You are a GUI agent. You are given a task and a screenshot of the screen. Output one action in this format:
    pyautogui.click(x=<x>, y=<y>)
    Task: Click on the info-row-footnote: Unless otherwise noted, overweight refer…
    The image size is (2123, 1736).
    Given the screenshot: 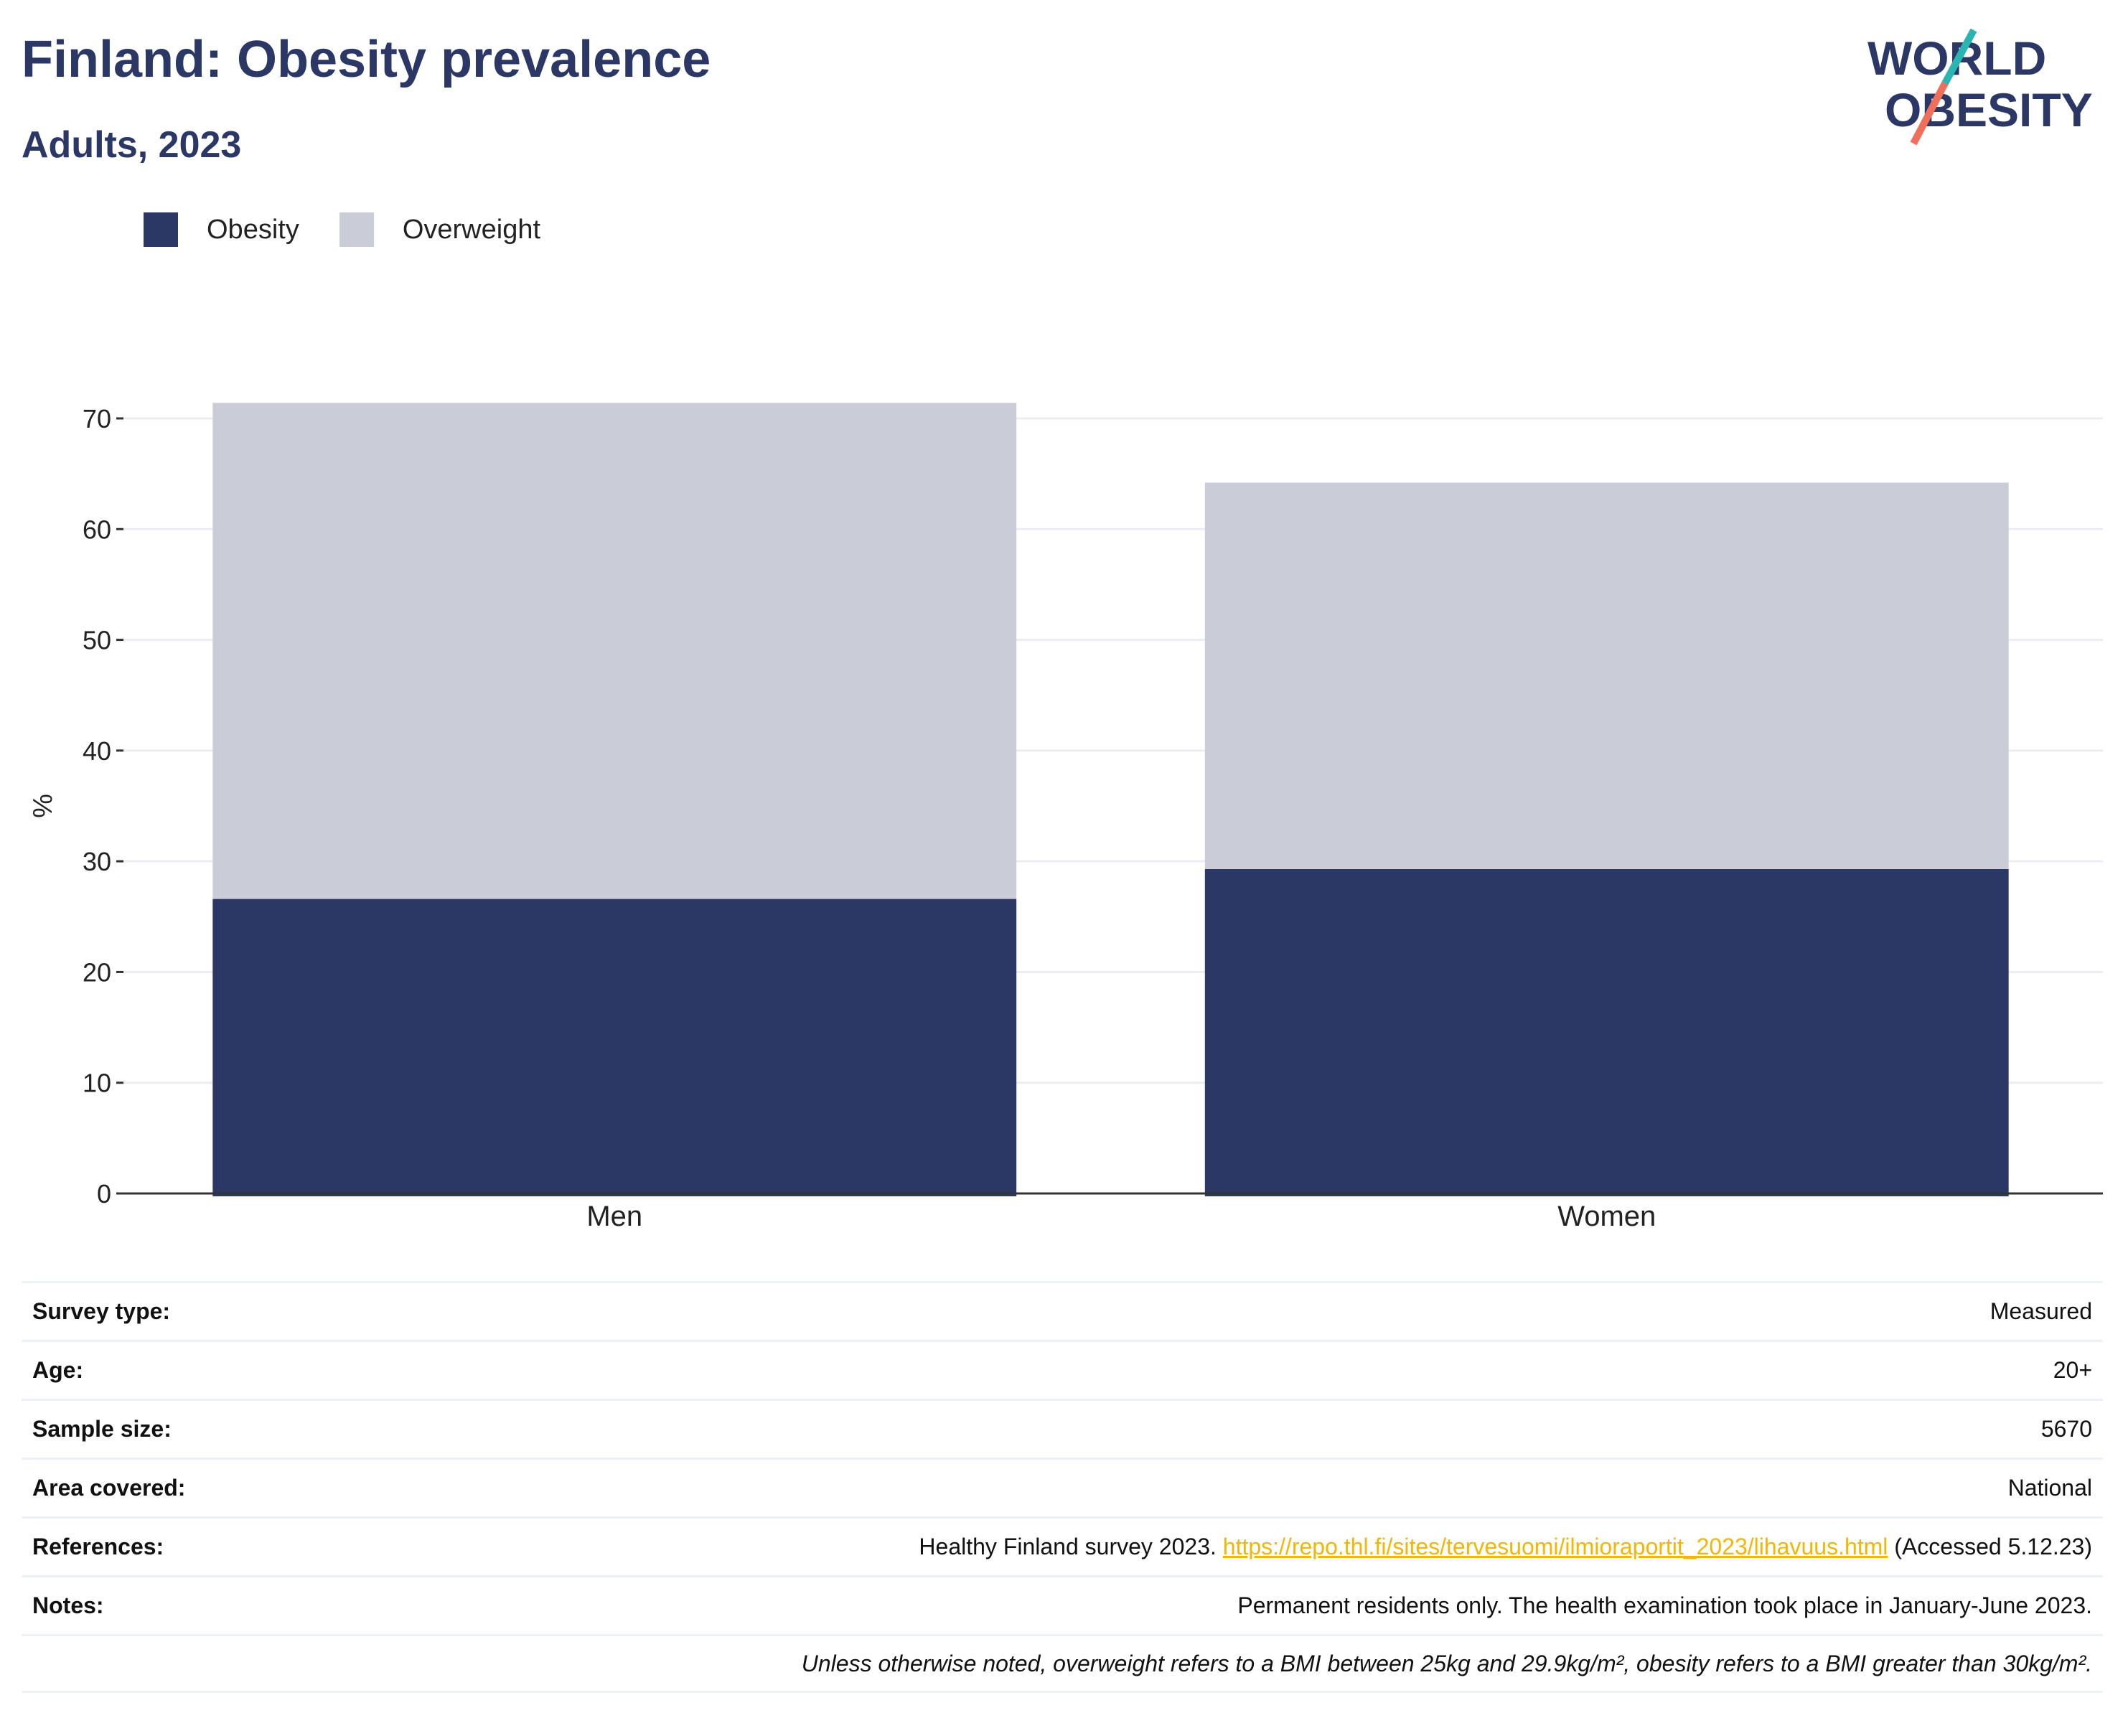 What is the action you would take?
    pyautogui.click(x=1062, y=1663)
    